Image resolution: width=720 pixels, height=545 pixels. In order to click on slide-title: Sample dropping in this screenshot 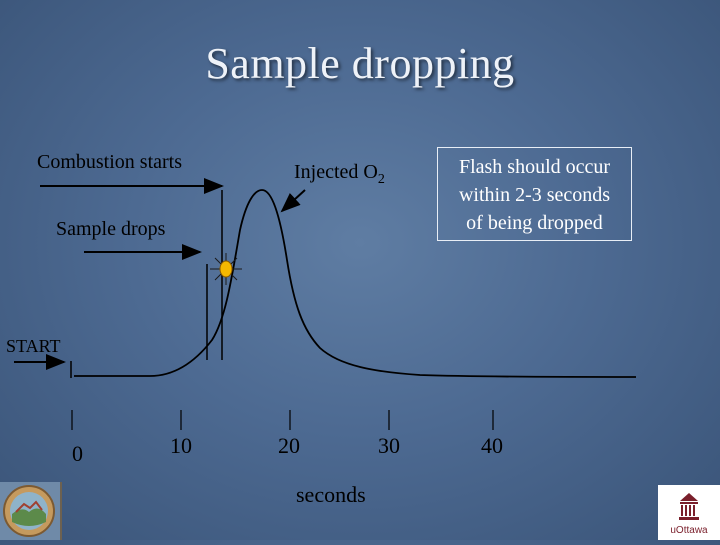, I will do `click(360, 63)`.